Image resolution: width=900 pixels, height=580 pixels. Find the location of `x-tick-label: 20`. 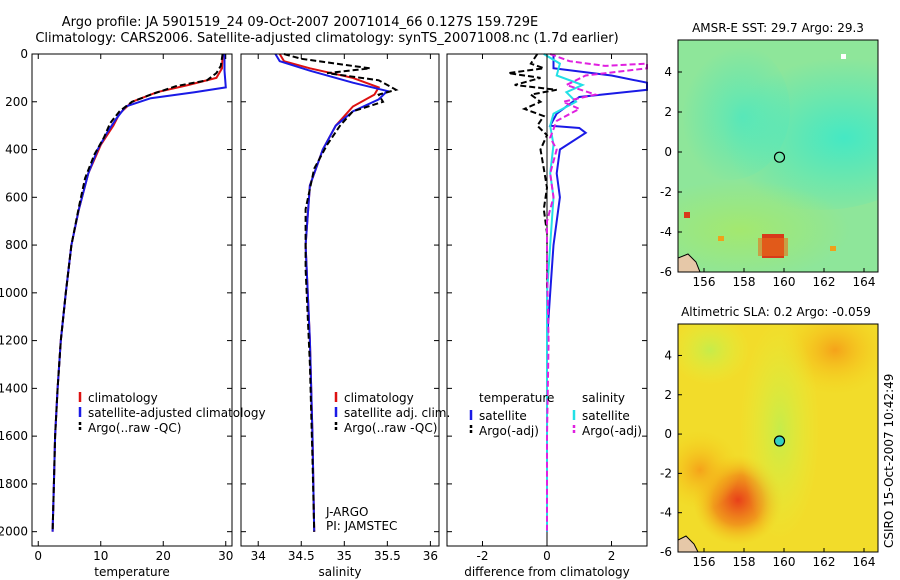

x-tick-label: 20 is located at coordinates (163, 556).